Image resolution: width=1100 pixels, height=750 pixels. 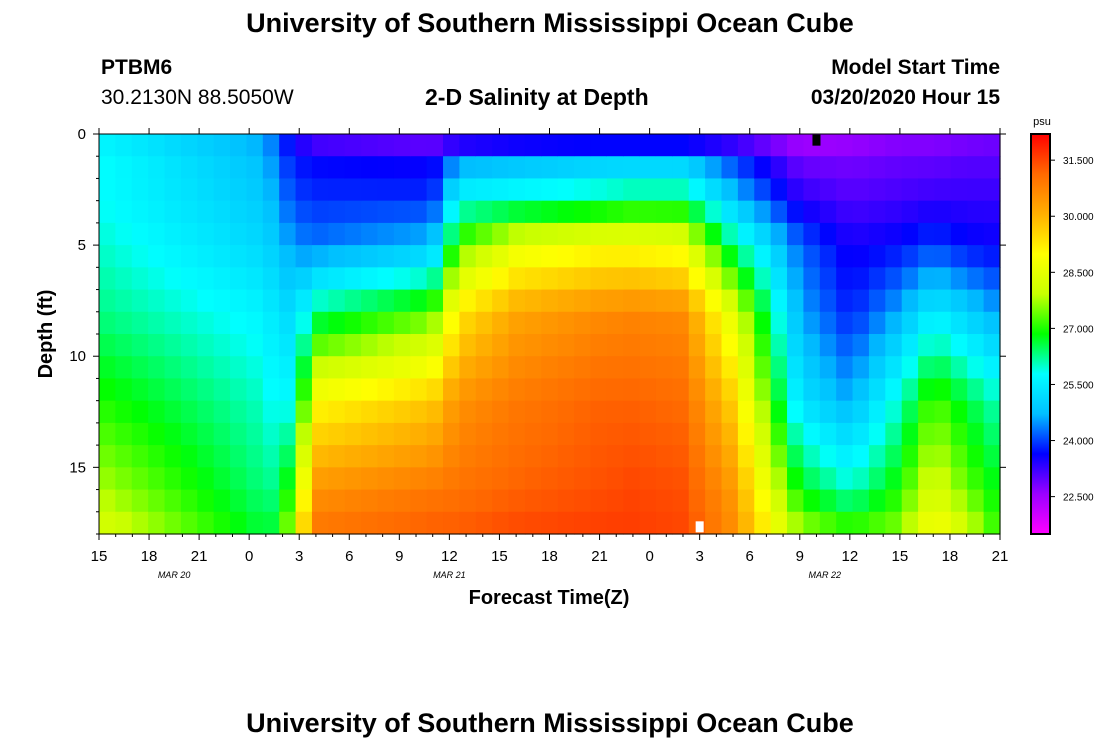 I want to click on colorbar-unit: psu, so click(x=1042, y=122).